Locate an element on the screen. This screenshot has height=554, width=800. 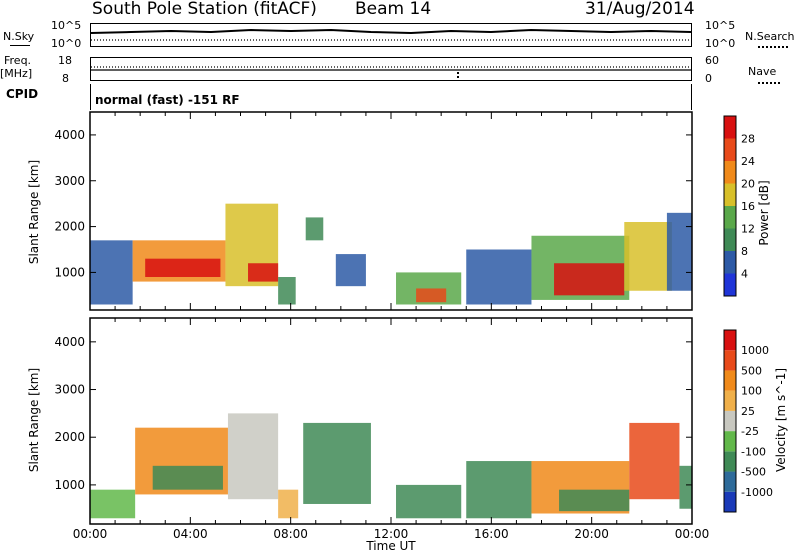
noise-trace is located at coordinates (391, 34).